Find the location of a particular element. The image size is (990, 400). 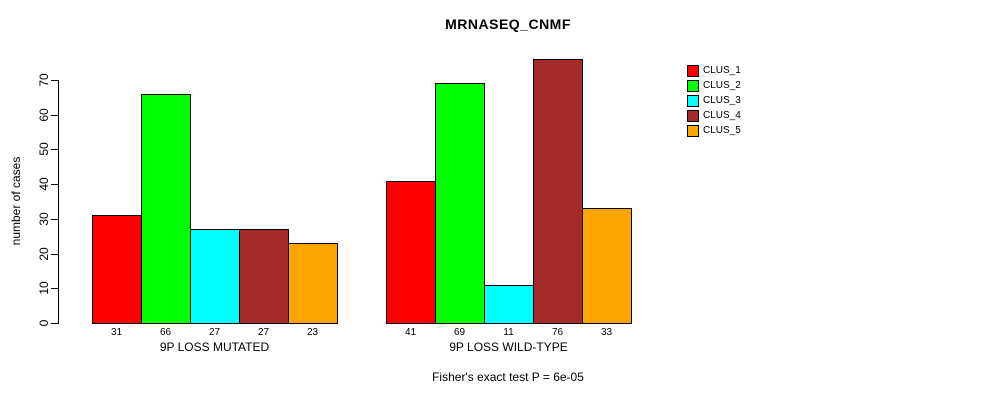

y-axis-tick-label: 10 is located at coordinates (44, 288).